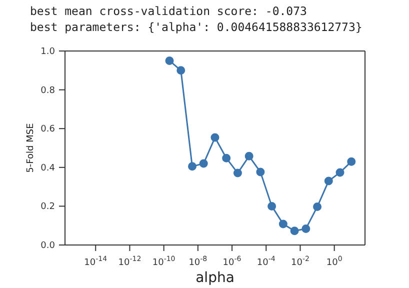  What do you see at coordinates (198, 261) in the screenshot?
I see `x-tick-label: 10$^{-8}$` at bounding box center [198, 261].